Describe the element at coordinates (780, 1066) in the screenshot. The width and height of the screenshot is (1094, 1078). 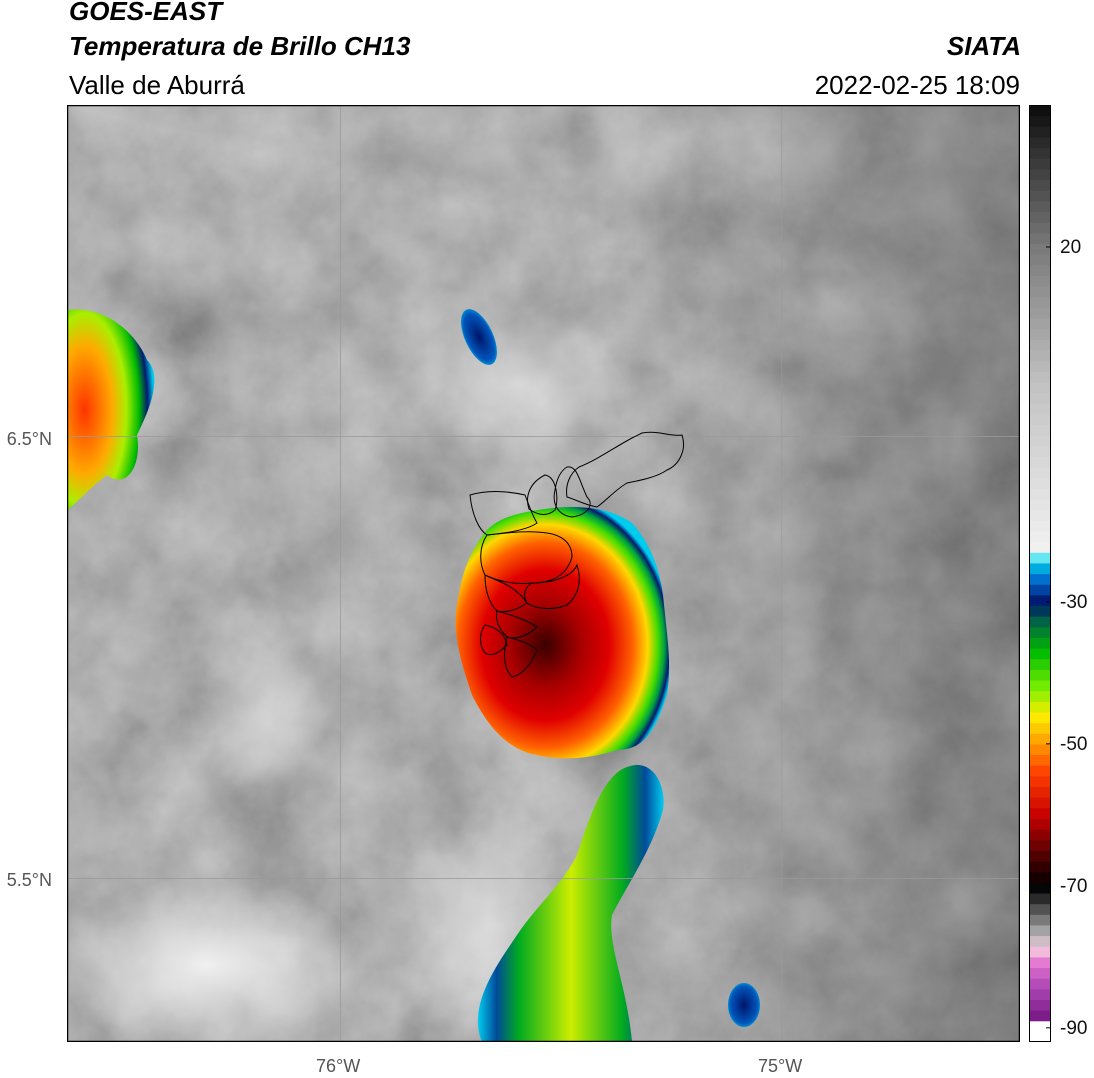
I see `lon-label-75: 75°W` at that location.